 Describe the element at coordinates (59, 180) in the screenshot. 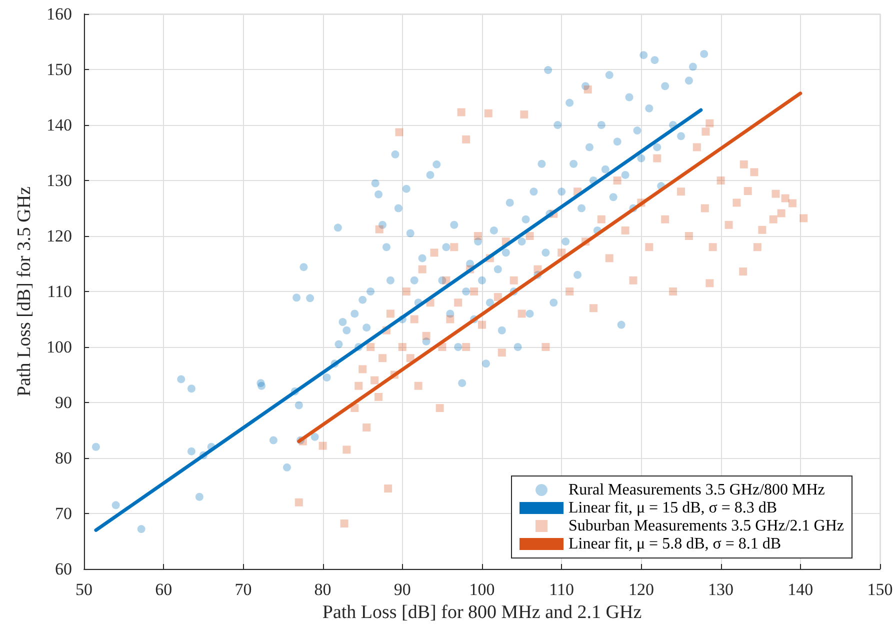

I see `y-tick-label: 130` at that location.